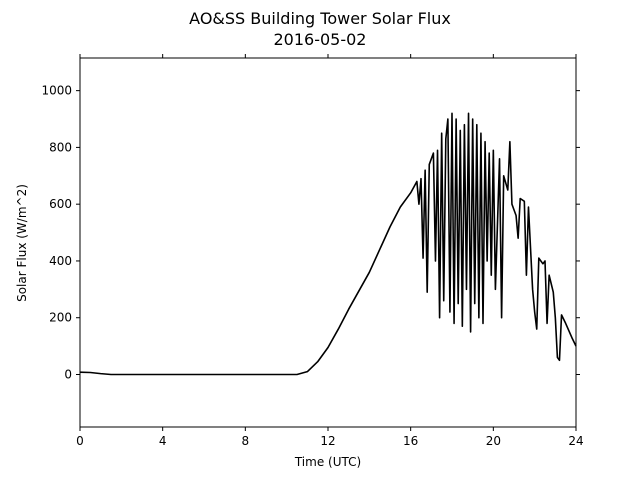 The height and width of the screenshot is (484, 640). Describe the element at coordinates (327, 462) in the screenshot. I see `x-axis-label: Time (UTC)` at that location.